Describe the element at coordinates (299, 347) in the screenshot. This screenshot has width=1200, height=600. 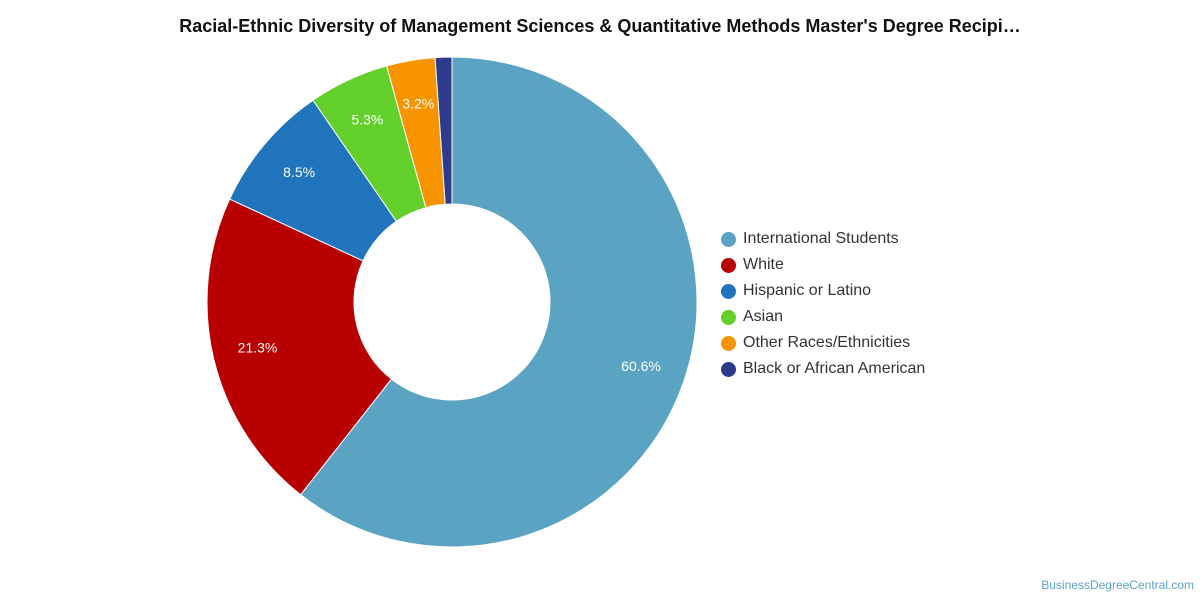
I see `slice-white` at that location.